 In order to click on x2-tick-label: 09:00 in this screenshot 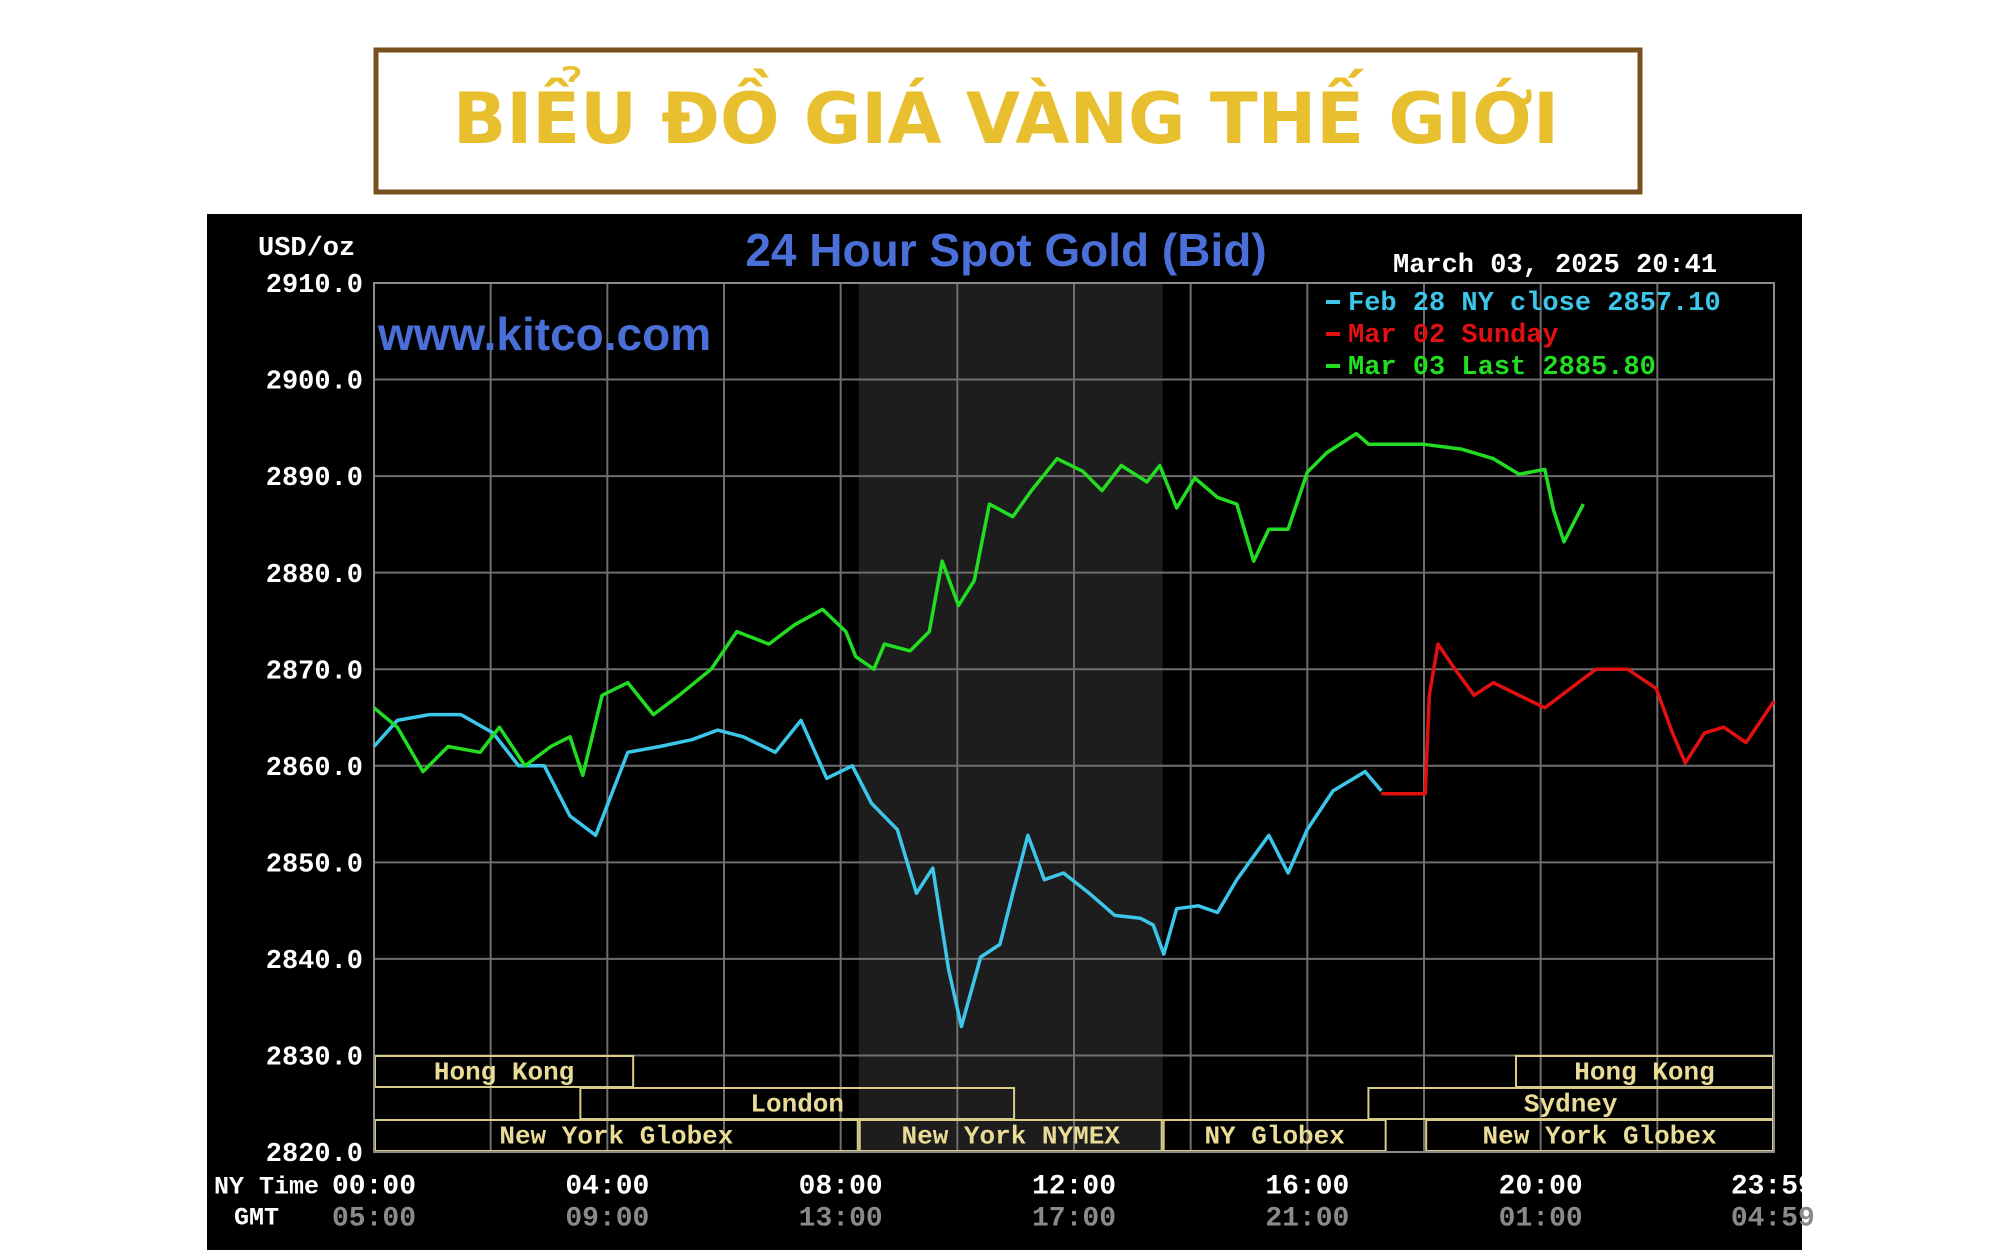, I will do `click(607, 1218)`.